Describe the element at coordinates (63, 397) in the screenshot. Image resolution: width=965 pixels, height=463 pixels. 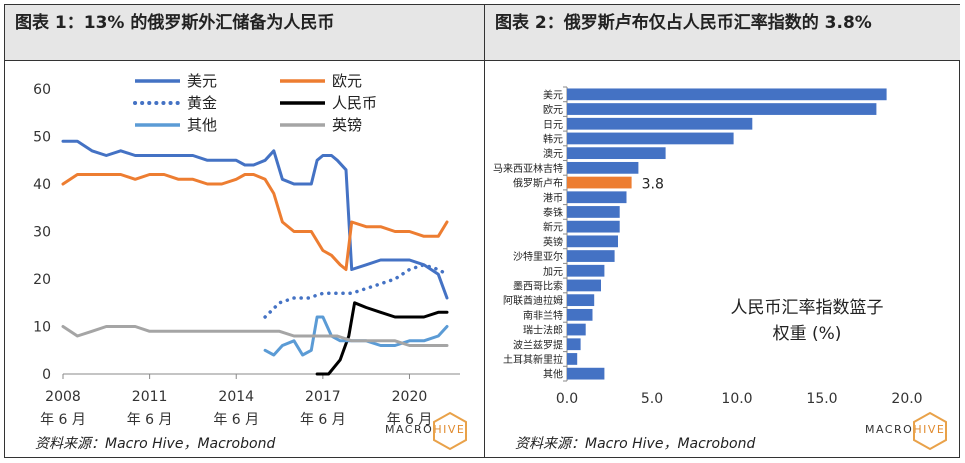
I see `x-tick-label-year: 2008` at that location.